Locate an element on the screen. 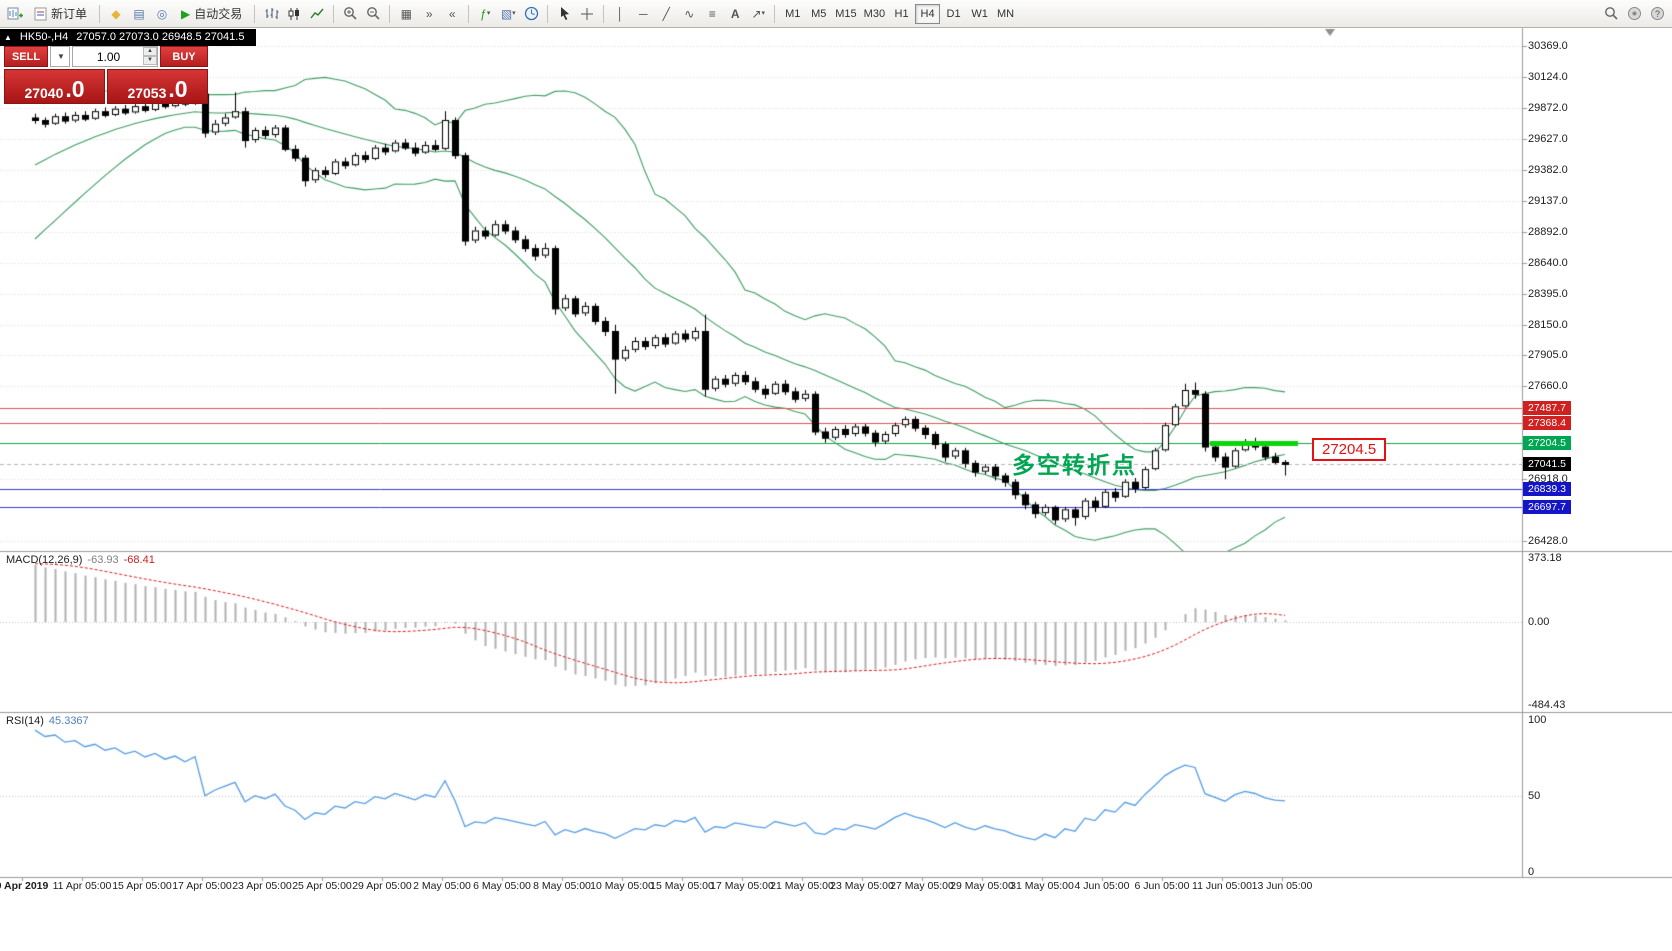 The width and height of the screenshot is (1672, 951). volume-dropdown-button: ▼ is located at coordinates (60, 56).